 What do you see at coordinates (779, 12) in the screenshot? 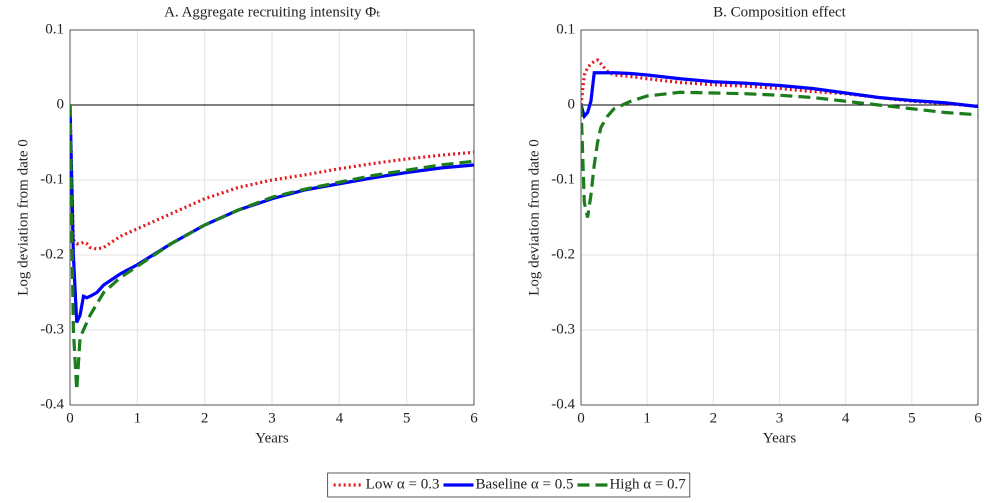
I see `chart-title: B. Composition effect` at bounding box center [779, 12].